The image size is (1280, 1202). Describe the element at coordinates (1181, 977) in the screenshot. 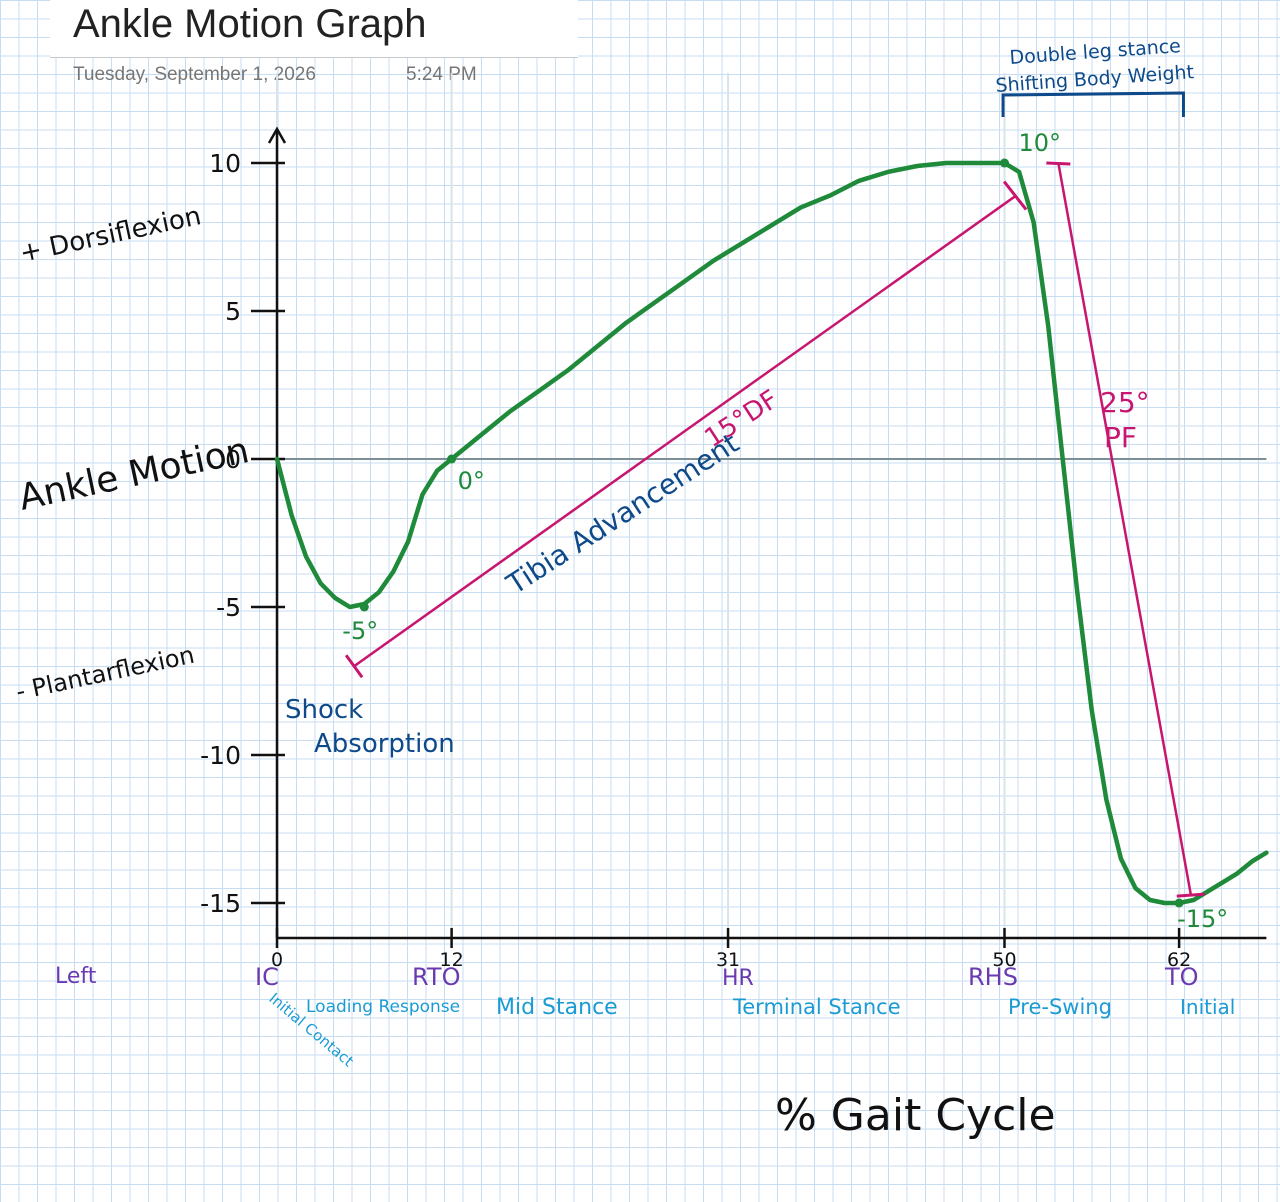

I see `event-to: TO` at that location.